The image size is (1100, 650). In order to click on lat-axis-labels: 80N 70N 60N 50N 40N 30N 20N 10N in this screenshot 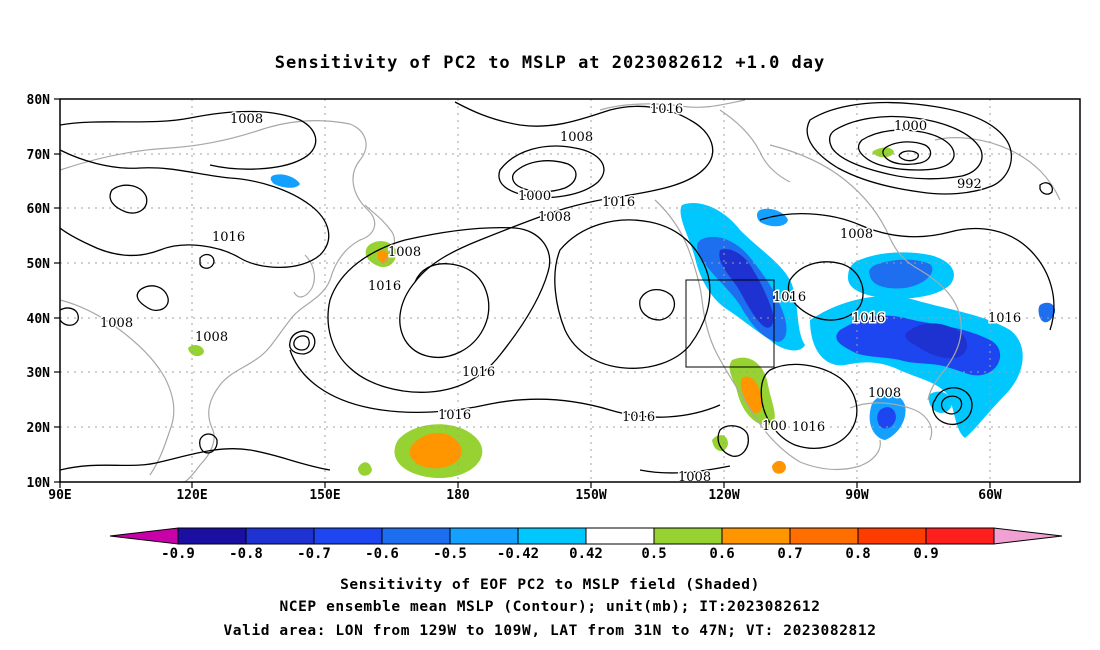, I will do `click(39, 292)`.